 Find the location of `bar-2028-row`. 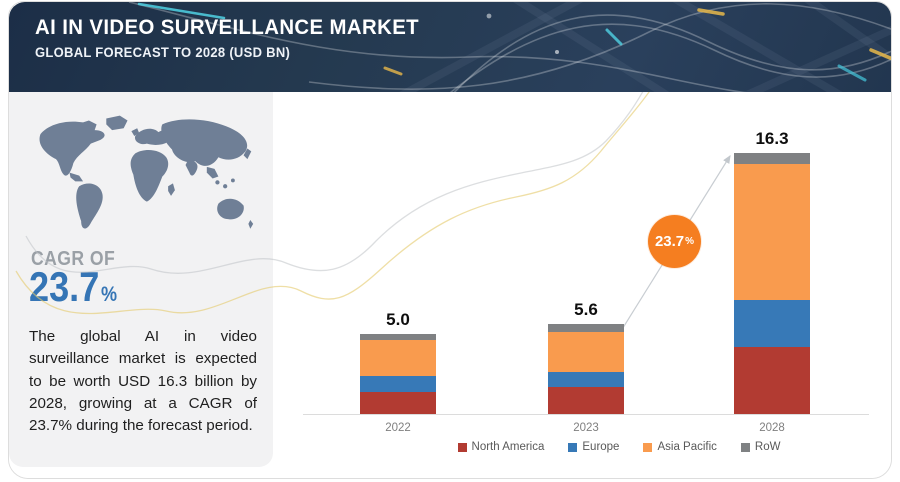

bar-2028-row is located at coordinates (772, 159).